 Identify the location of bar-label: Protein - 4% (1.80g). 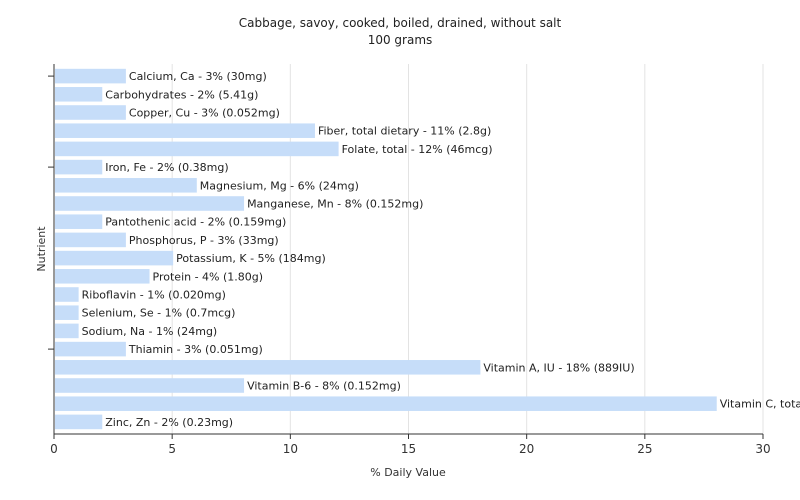
(208, 276).